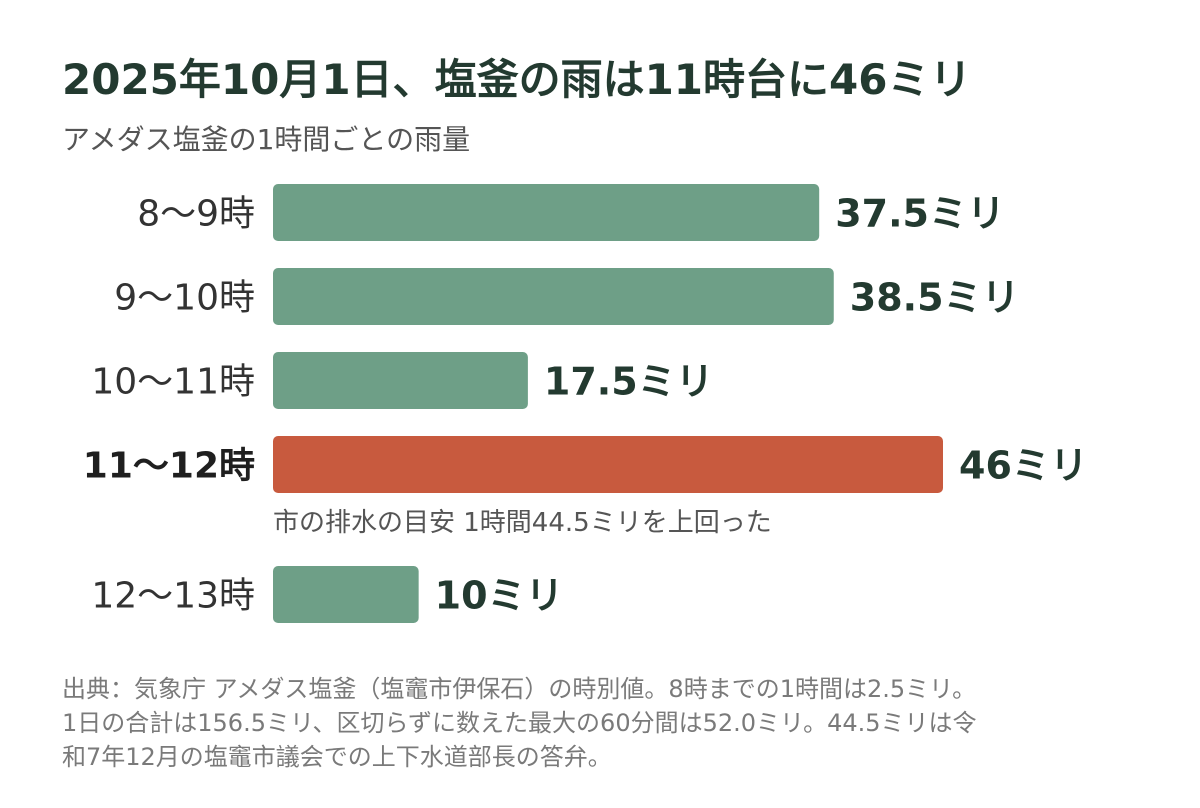  Describe the element at coordinates (1023, 466) in the screenshot. I see `value-label: 46ミリ` at that location.